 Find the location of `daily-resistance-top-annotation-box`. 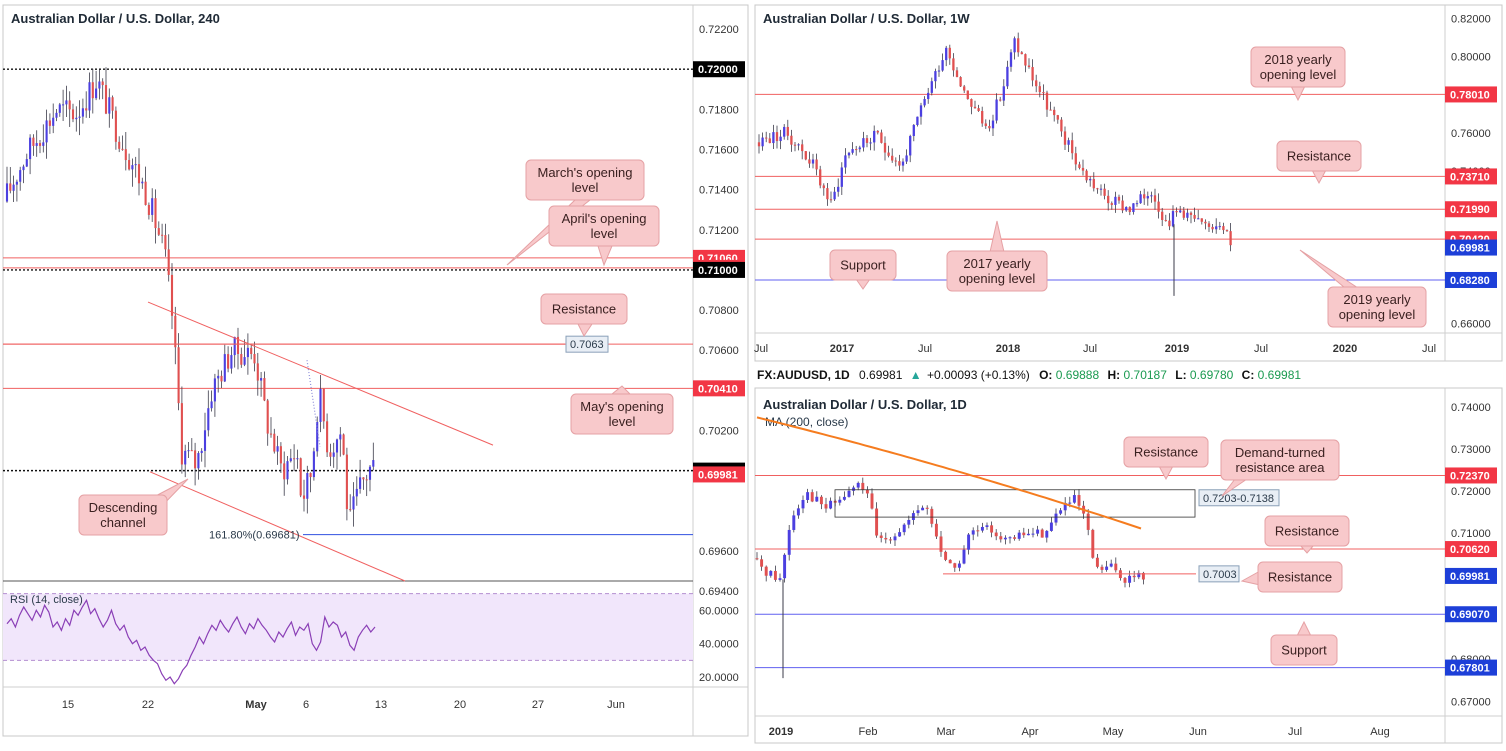

daily-resistance-top-annotation-box is located at coordinates (1166, 452).